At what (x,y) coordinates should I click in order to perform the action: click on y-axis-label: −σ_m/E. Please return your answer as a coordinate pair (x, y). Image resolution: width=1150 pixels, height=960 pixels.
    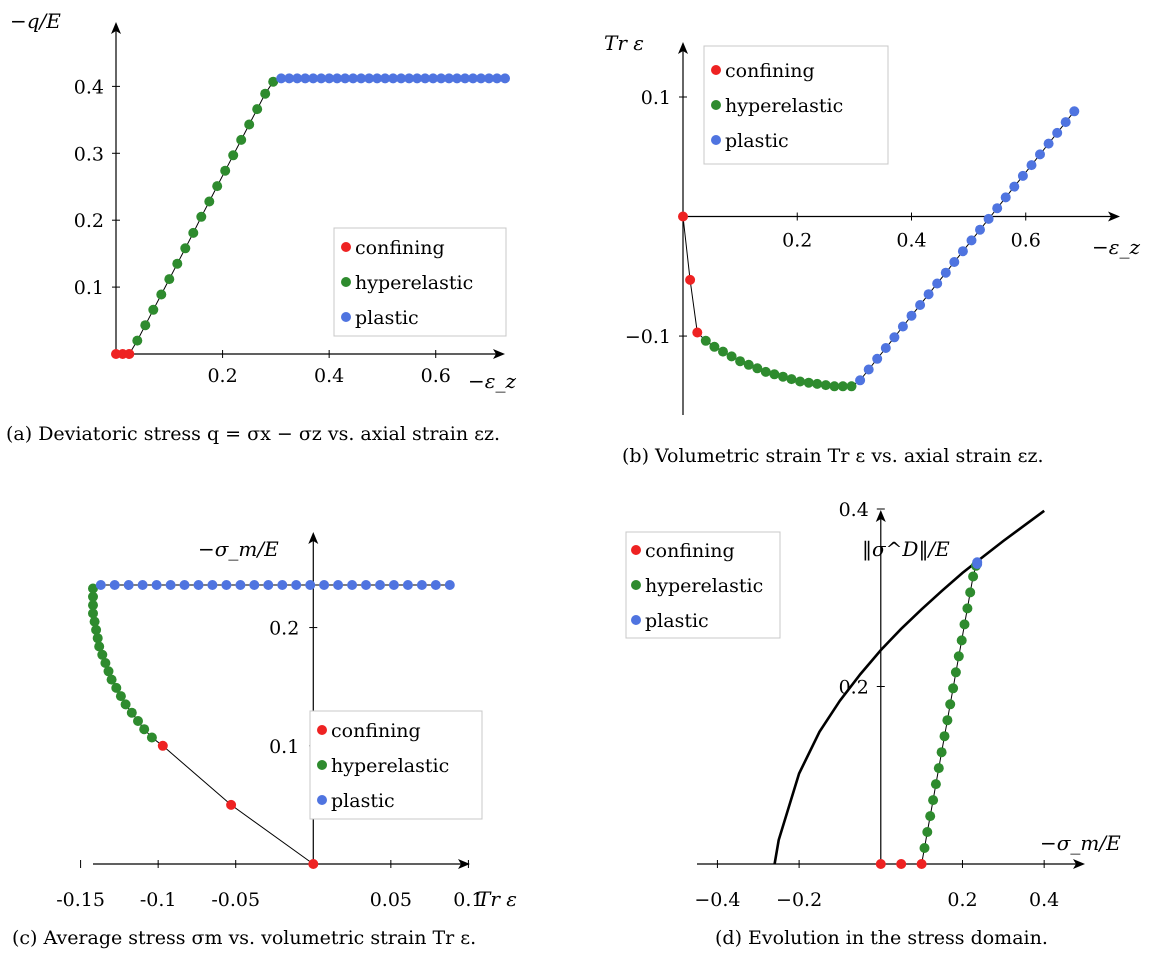
    Looking at the image, I should click on (238, 549).